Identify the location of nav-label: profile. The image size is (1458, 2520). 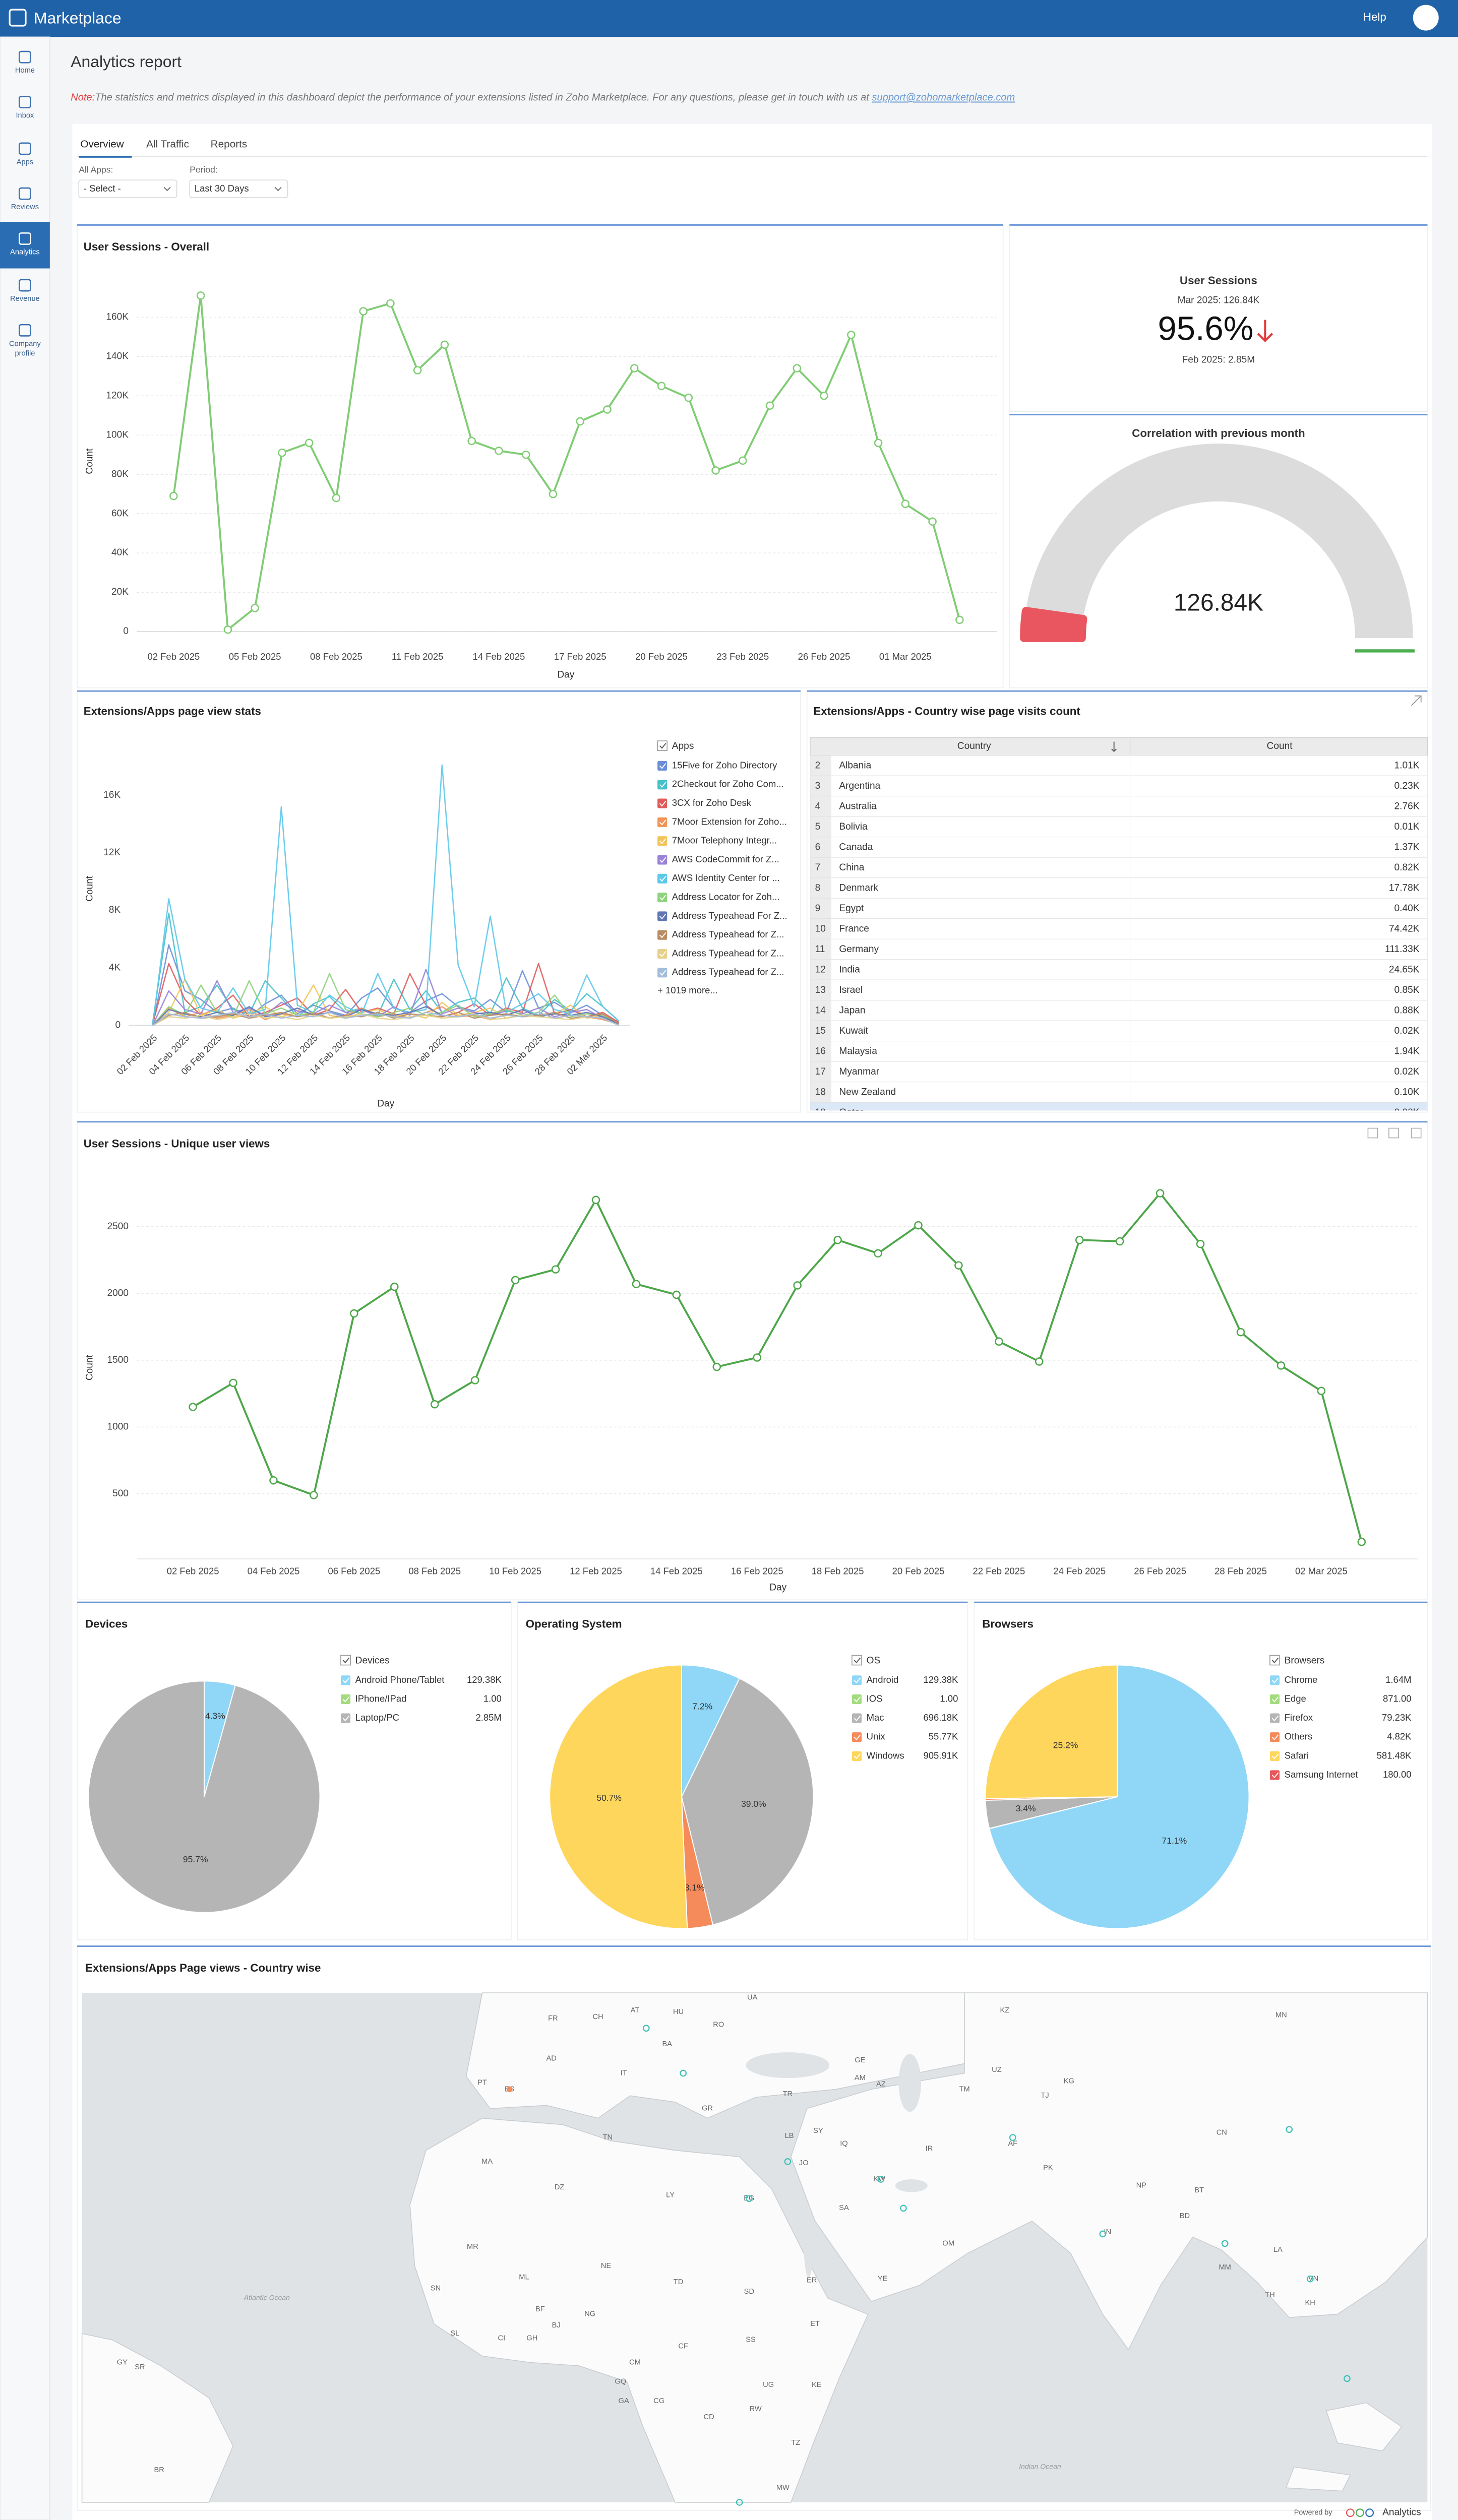
(25, 353).